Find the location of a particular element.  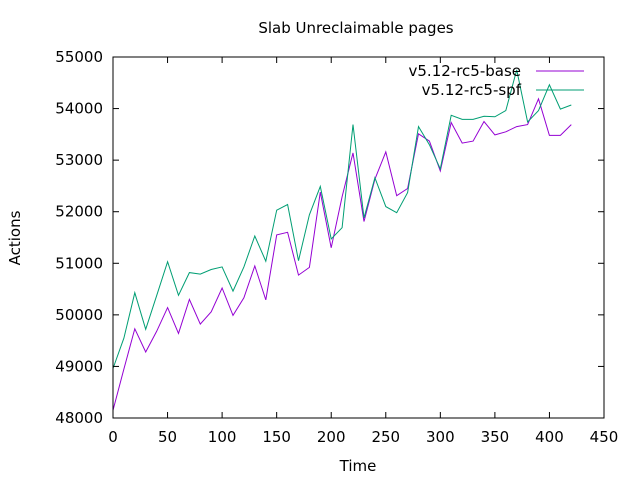

y-tick-label: 53000 is located at coordinates (79, 160).